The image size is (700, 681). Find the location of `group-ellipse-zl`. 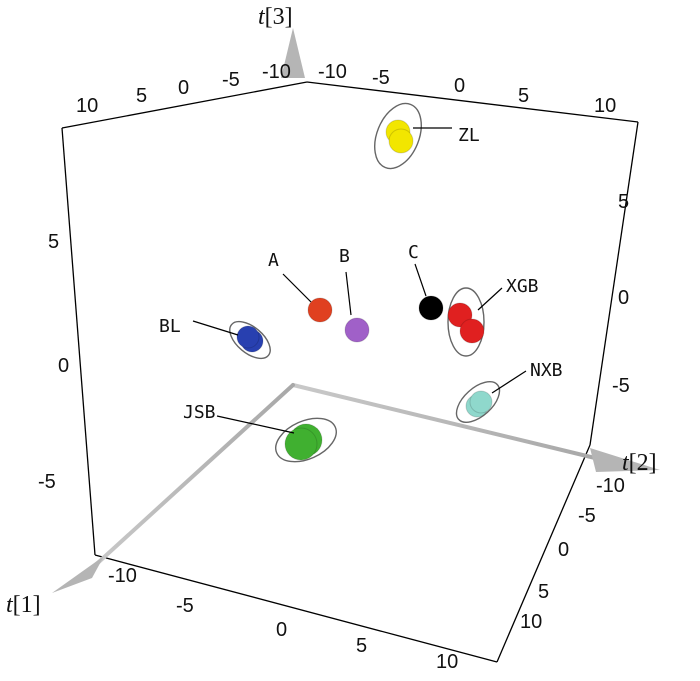

group-ellipse-zl is located at coordinates (398, 136).